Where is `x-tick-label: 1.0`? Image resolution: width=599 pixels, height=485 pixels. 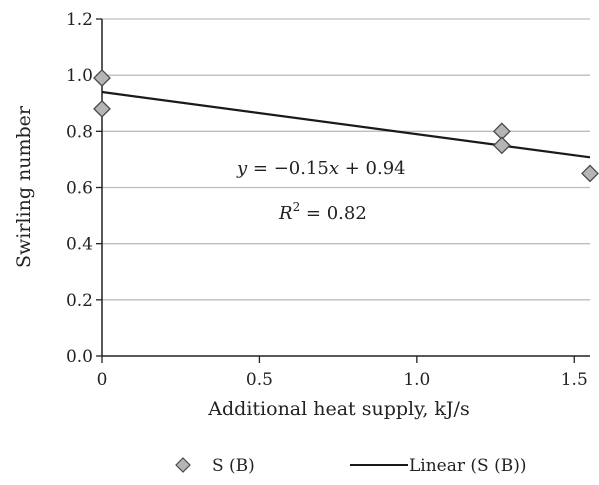 x-tick-label: 1.0 is located at coordinates (416, 380).